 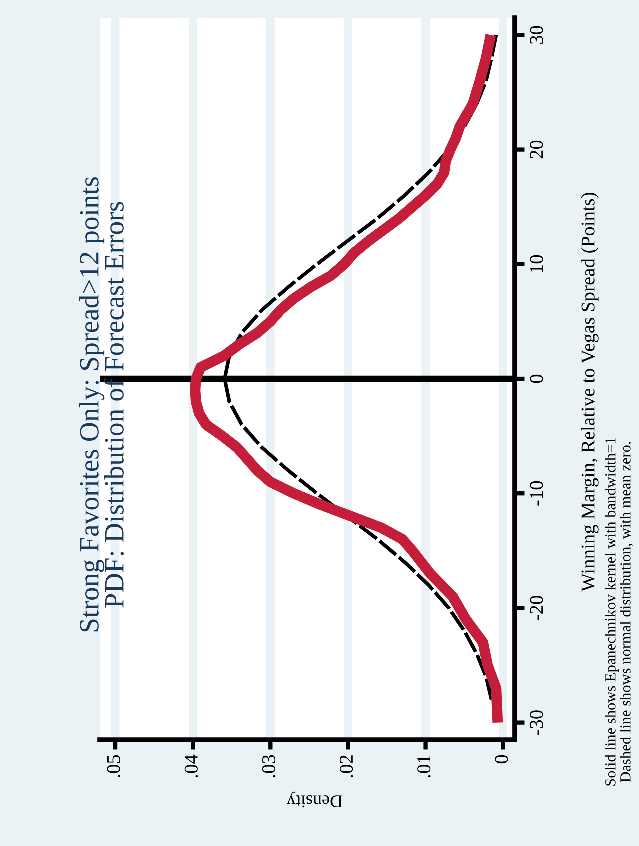 What do you see at coordinates (424, 767) in the screenshot?
I see `x-tick-label: .01` at bounding box center [424, 767].